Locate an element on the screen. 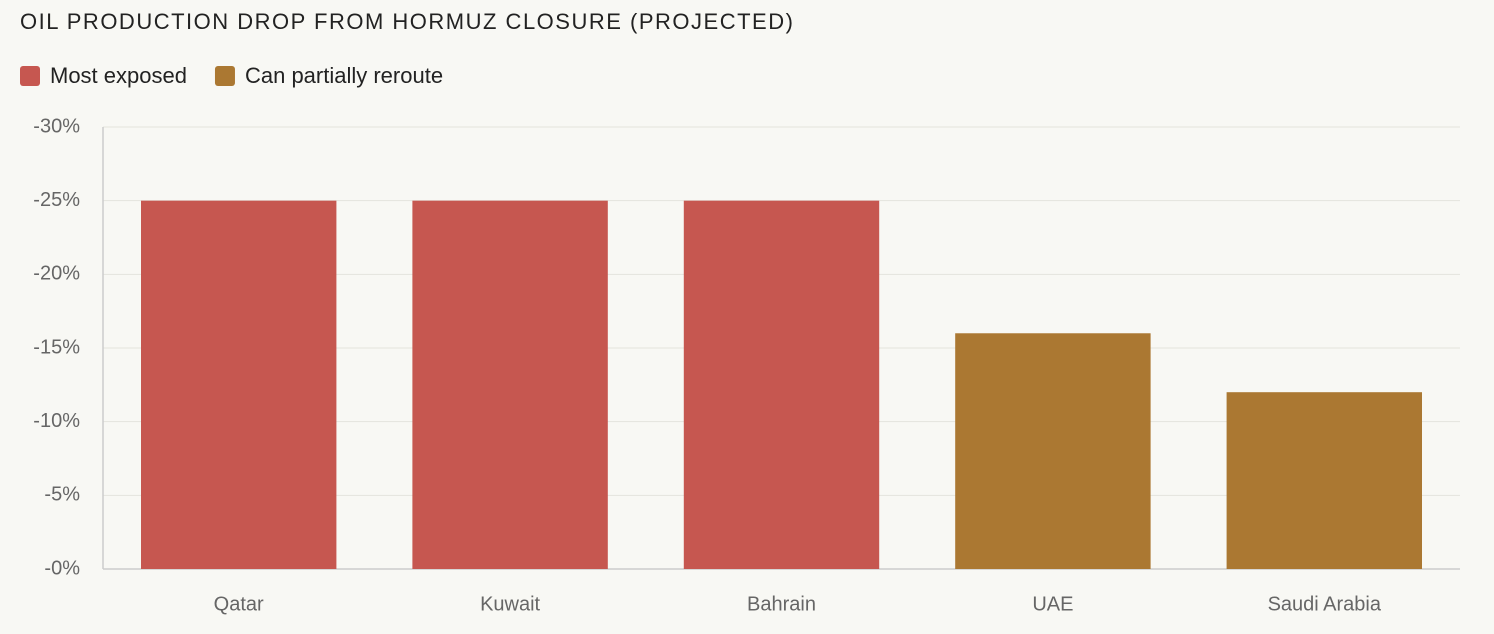 Image resolution: width=1494 pixels, height=634 pixels. y-tick-label: -0% is located at coordinates (62, 568).